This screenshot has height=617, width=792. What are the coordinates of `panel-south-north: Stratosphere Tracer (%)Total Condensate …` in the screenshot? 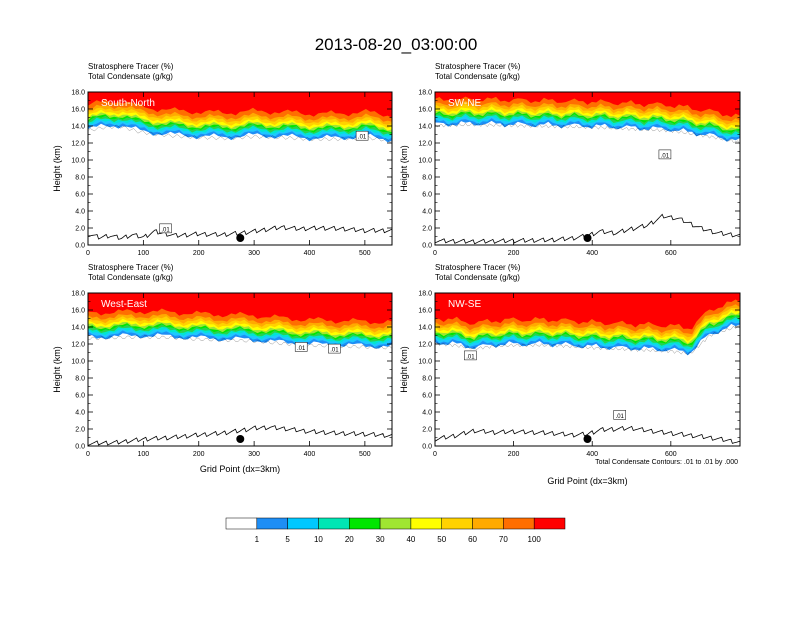 It's located at (222, 159).